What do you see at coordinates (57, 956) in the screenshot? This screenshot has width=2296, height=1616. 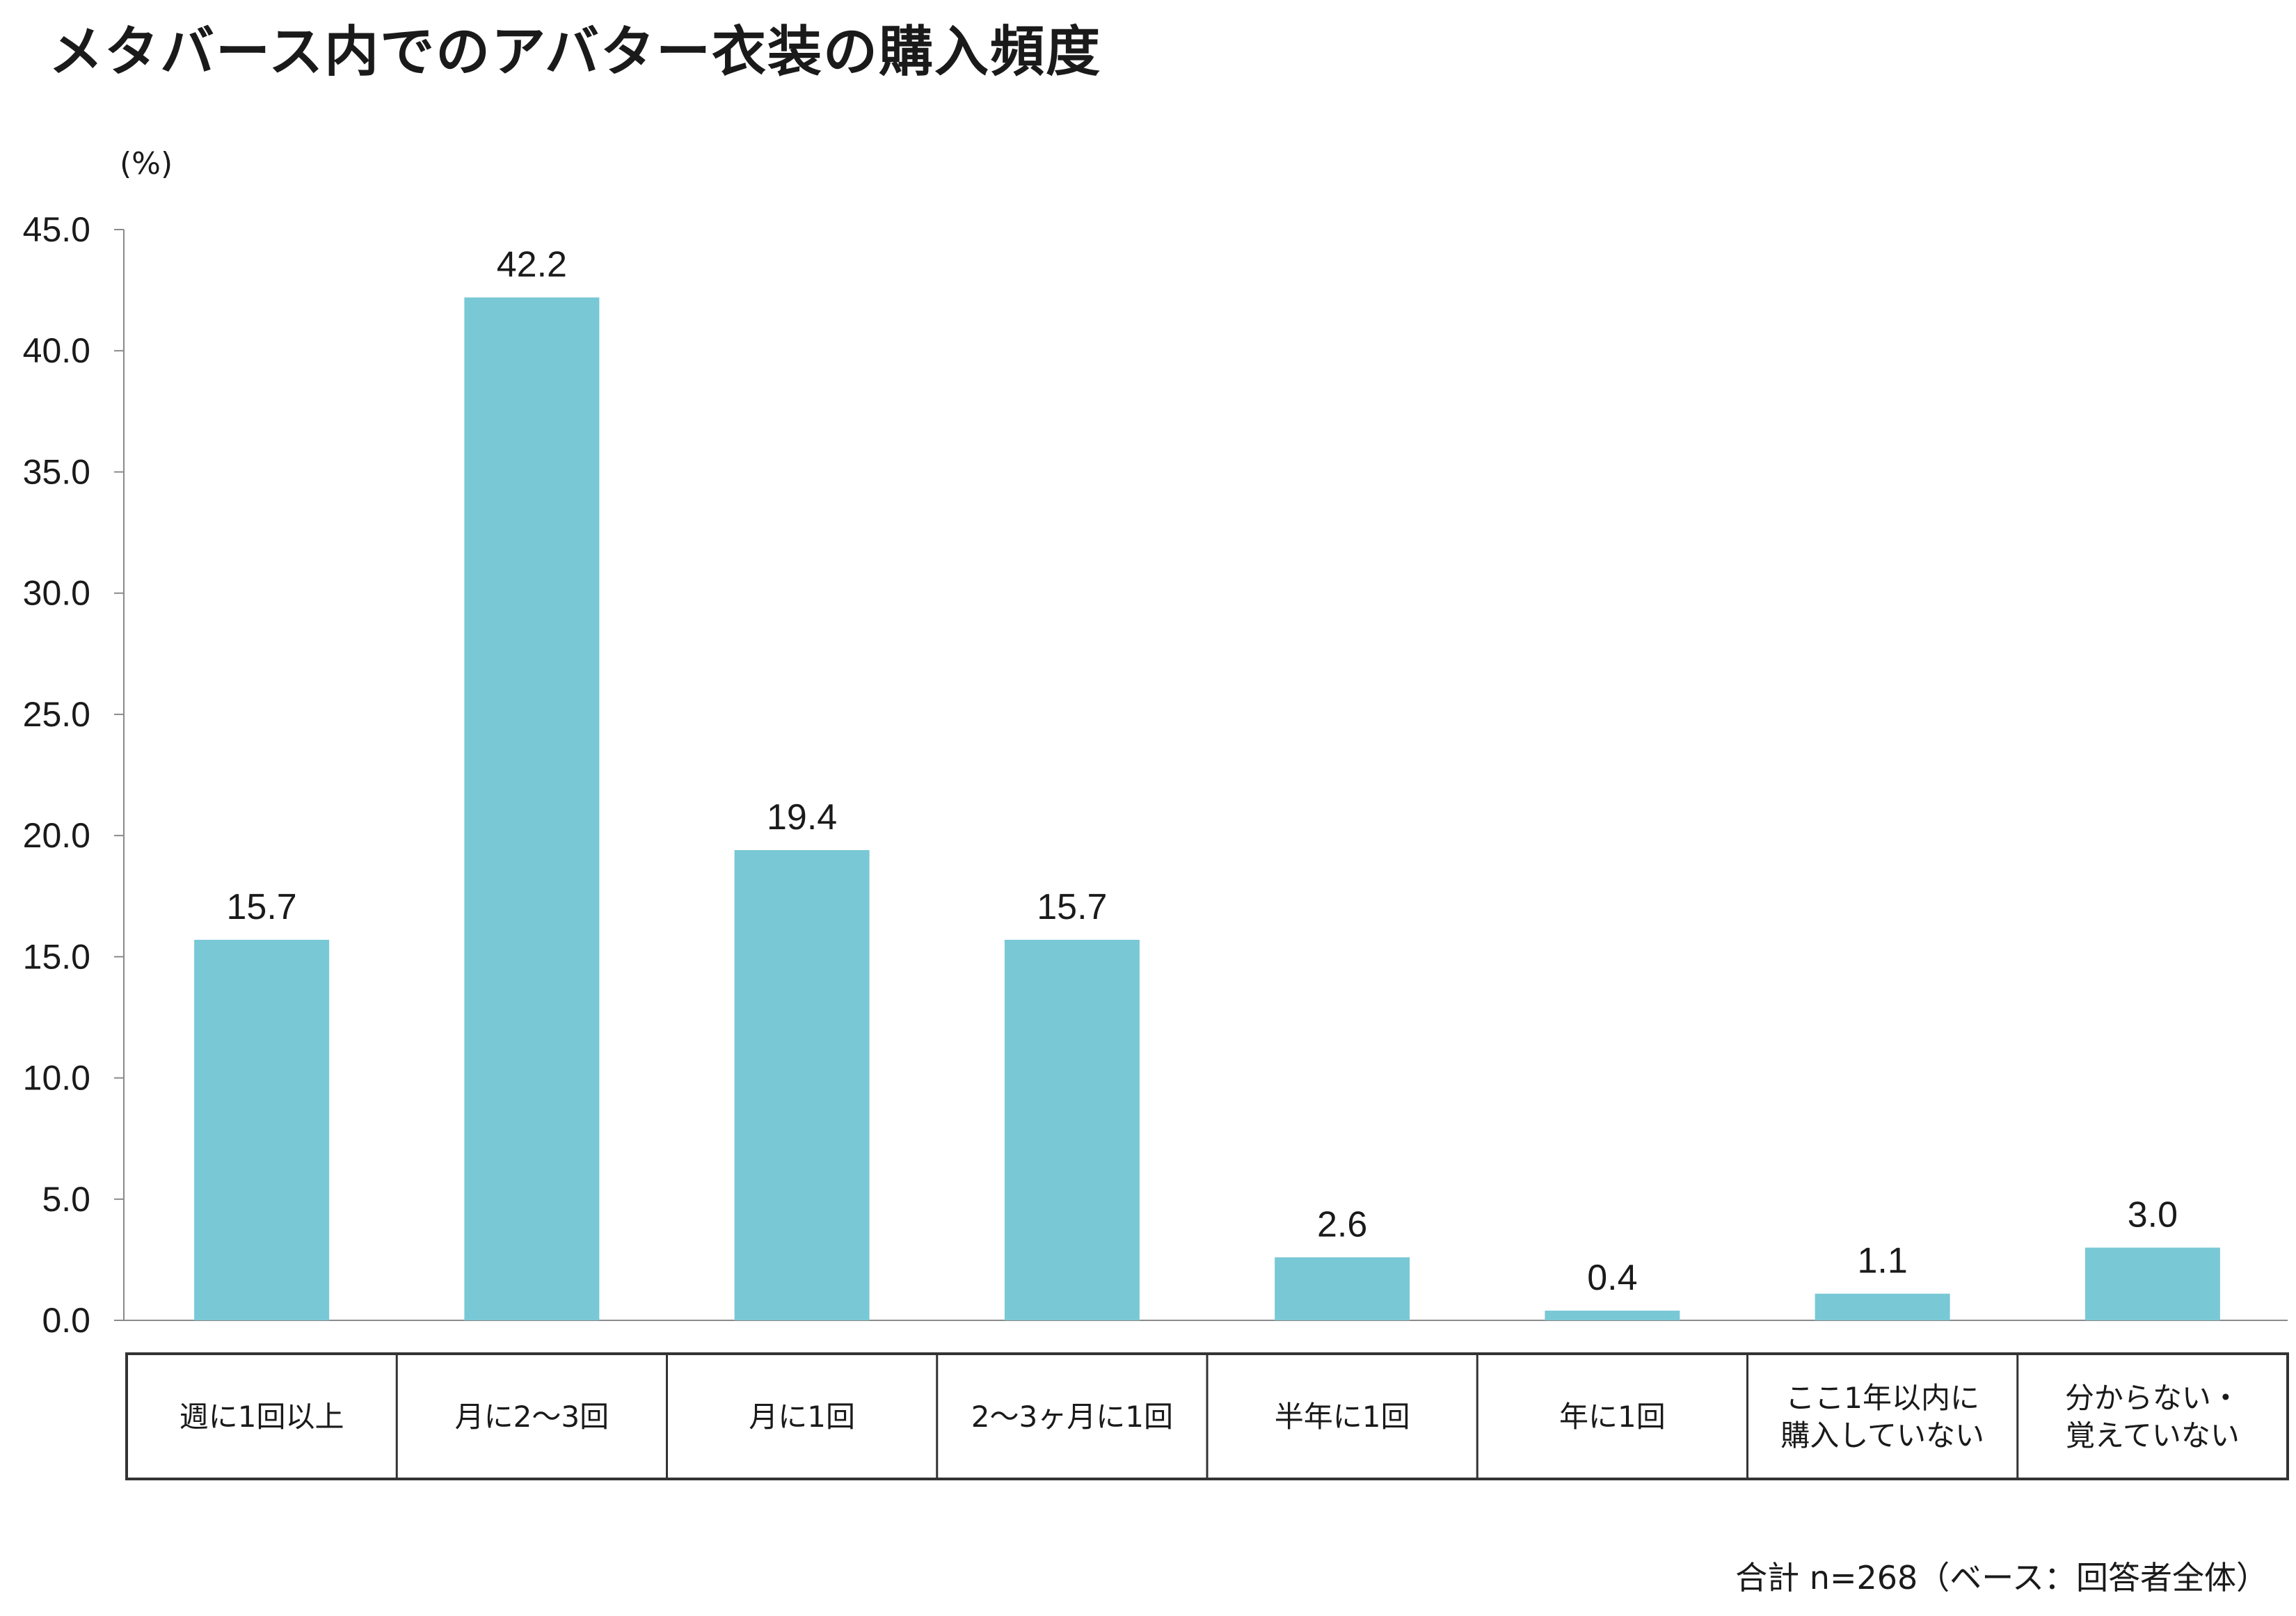 I see `y-tick-label: 15.0` at bounding box center [57, 956].